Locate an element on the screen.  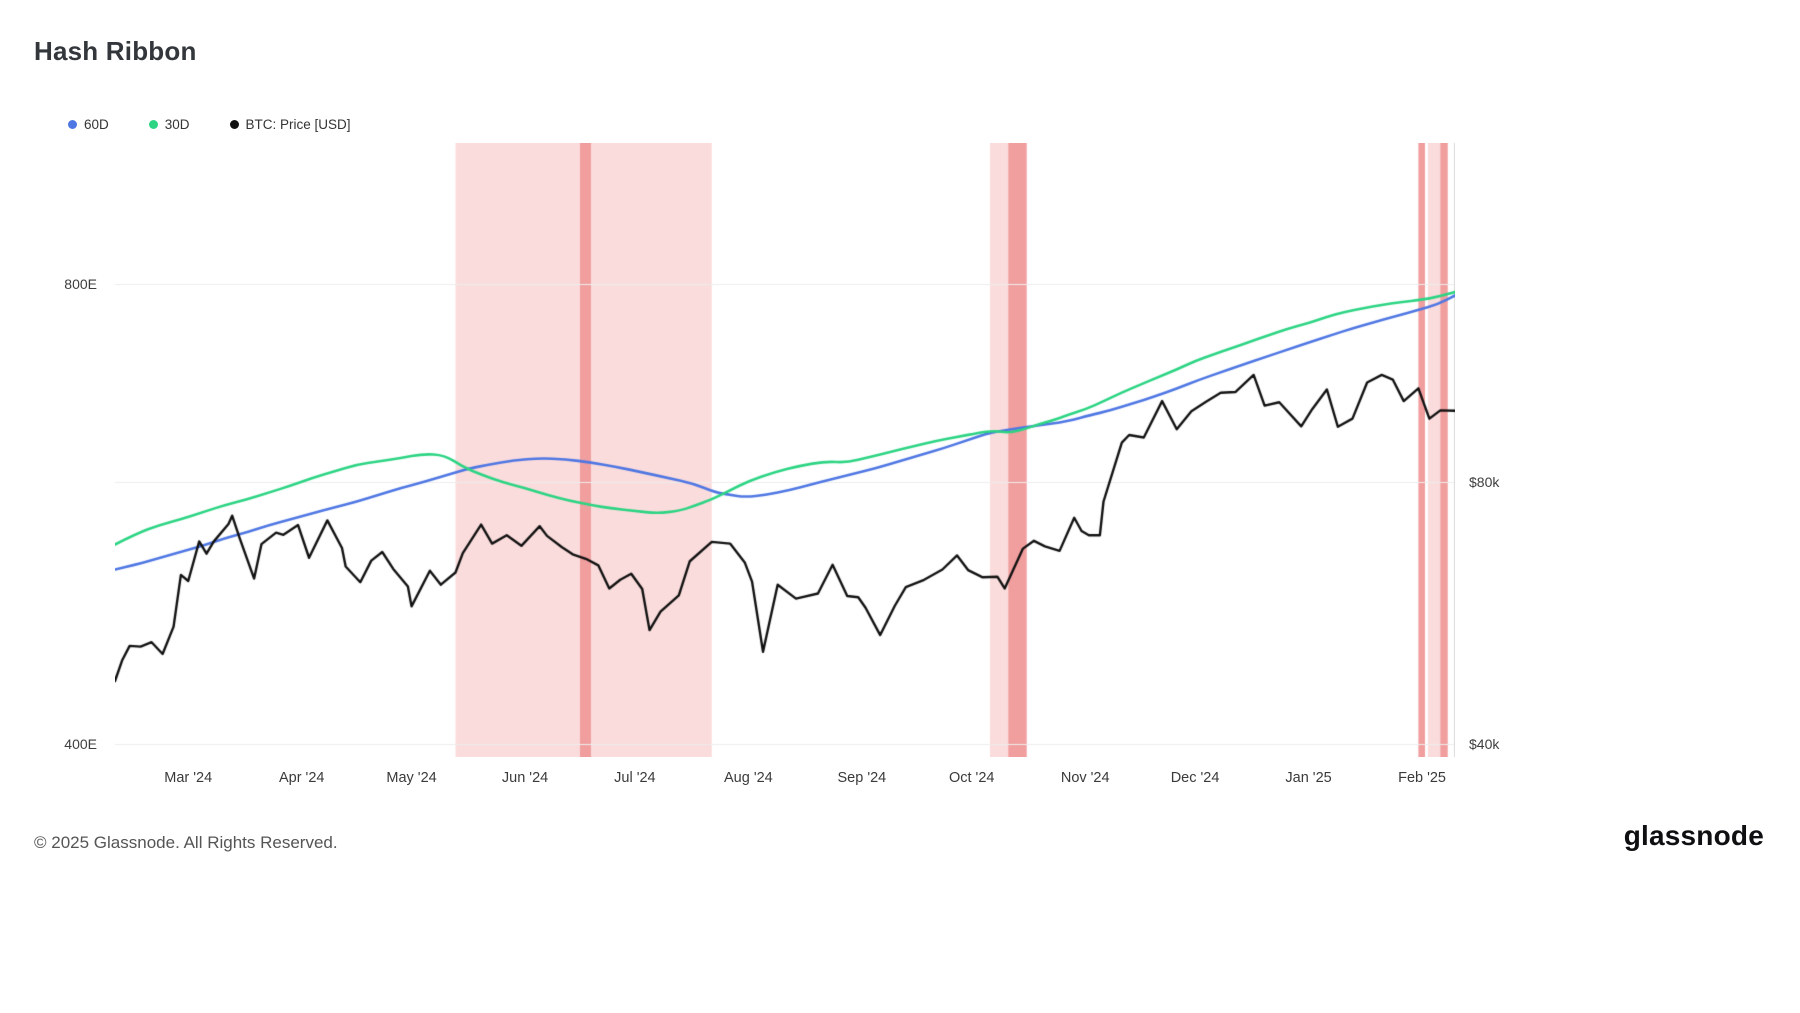
legend-item-60d: 60D is located at coordinates (88, 124).